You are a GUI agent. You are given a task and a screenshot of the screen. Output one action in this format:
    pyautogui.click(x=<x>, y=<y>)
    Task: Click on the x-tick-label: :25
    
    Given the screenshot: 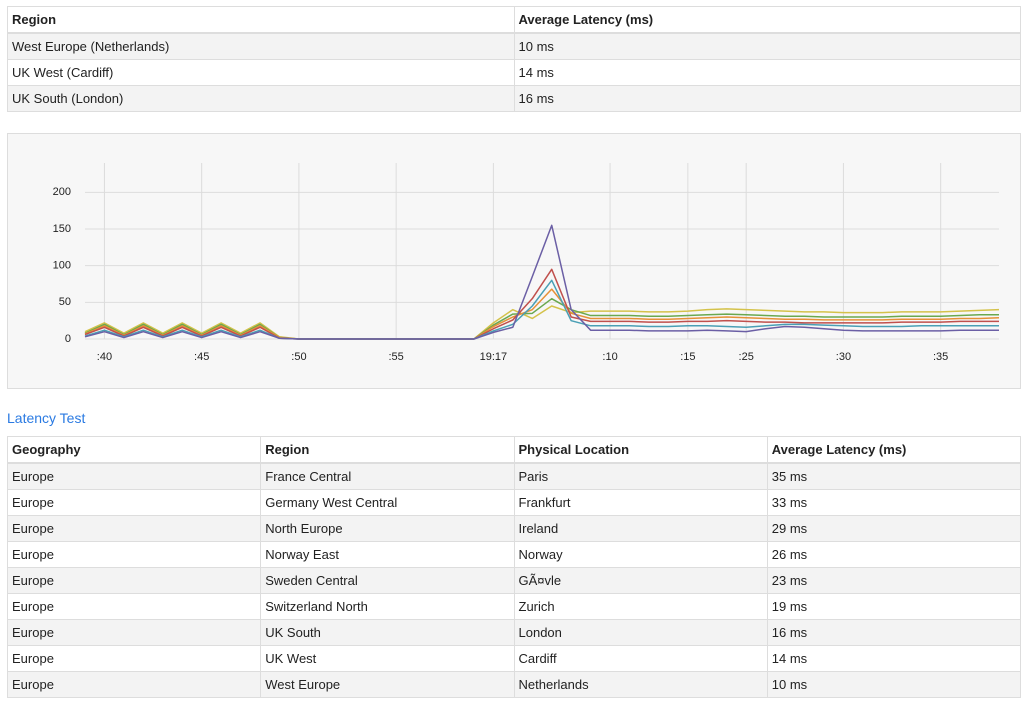 What is the action you would take?
    pyautogui.click(x=746, y=357)
    